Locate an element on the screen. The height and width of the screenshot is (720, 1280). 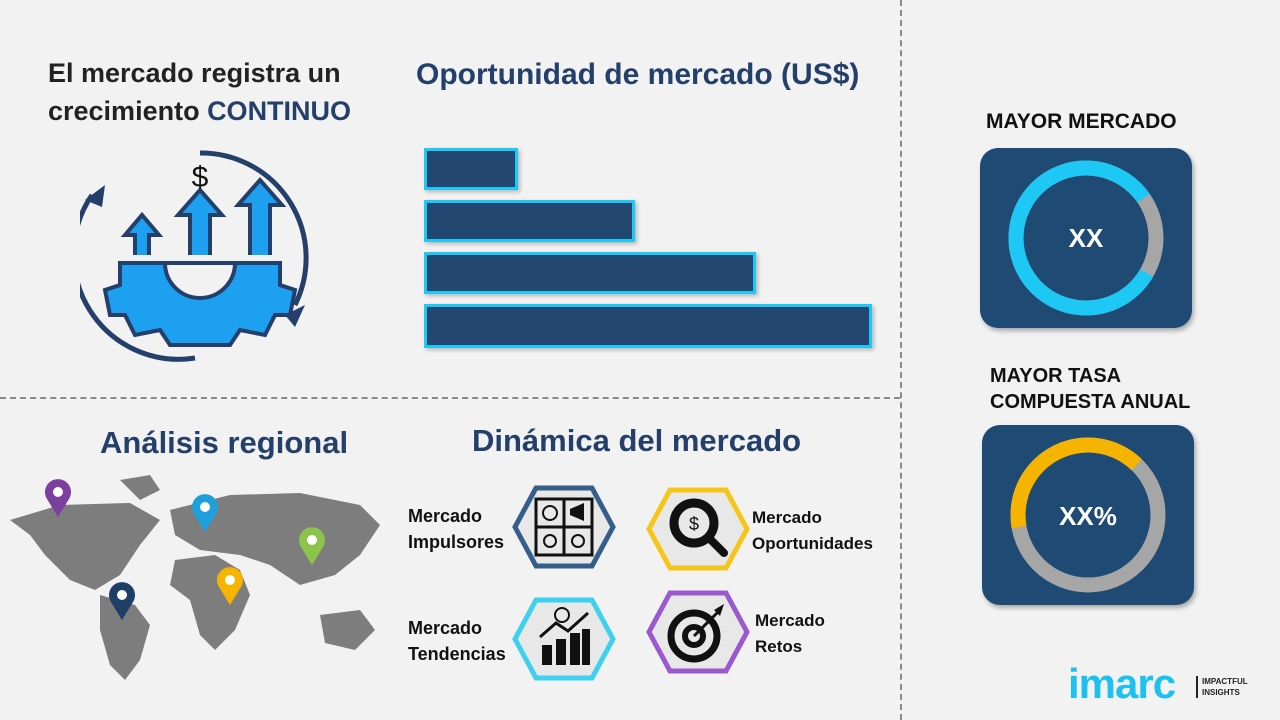
dynamics-item-line2: Impulsores is located at coordinates (456, 542).